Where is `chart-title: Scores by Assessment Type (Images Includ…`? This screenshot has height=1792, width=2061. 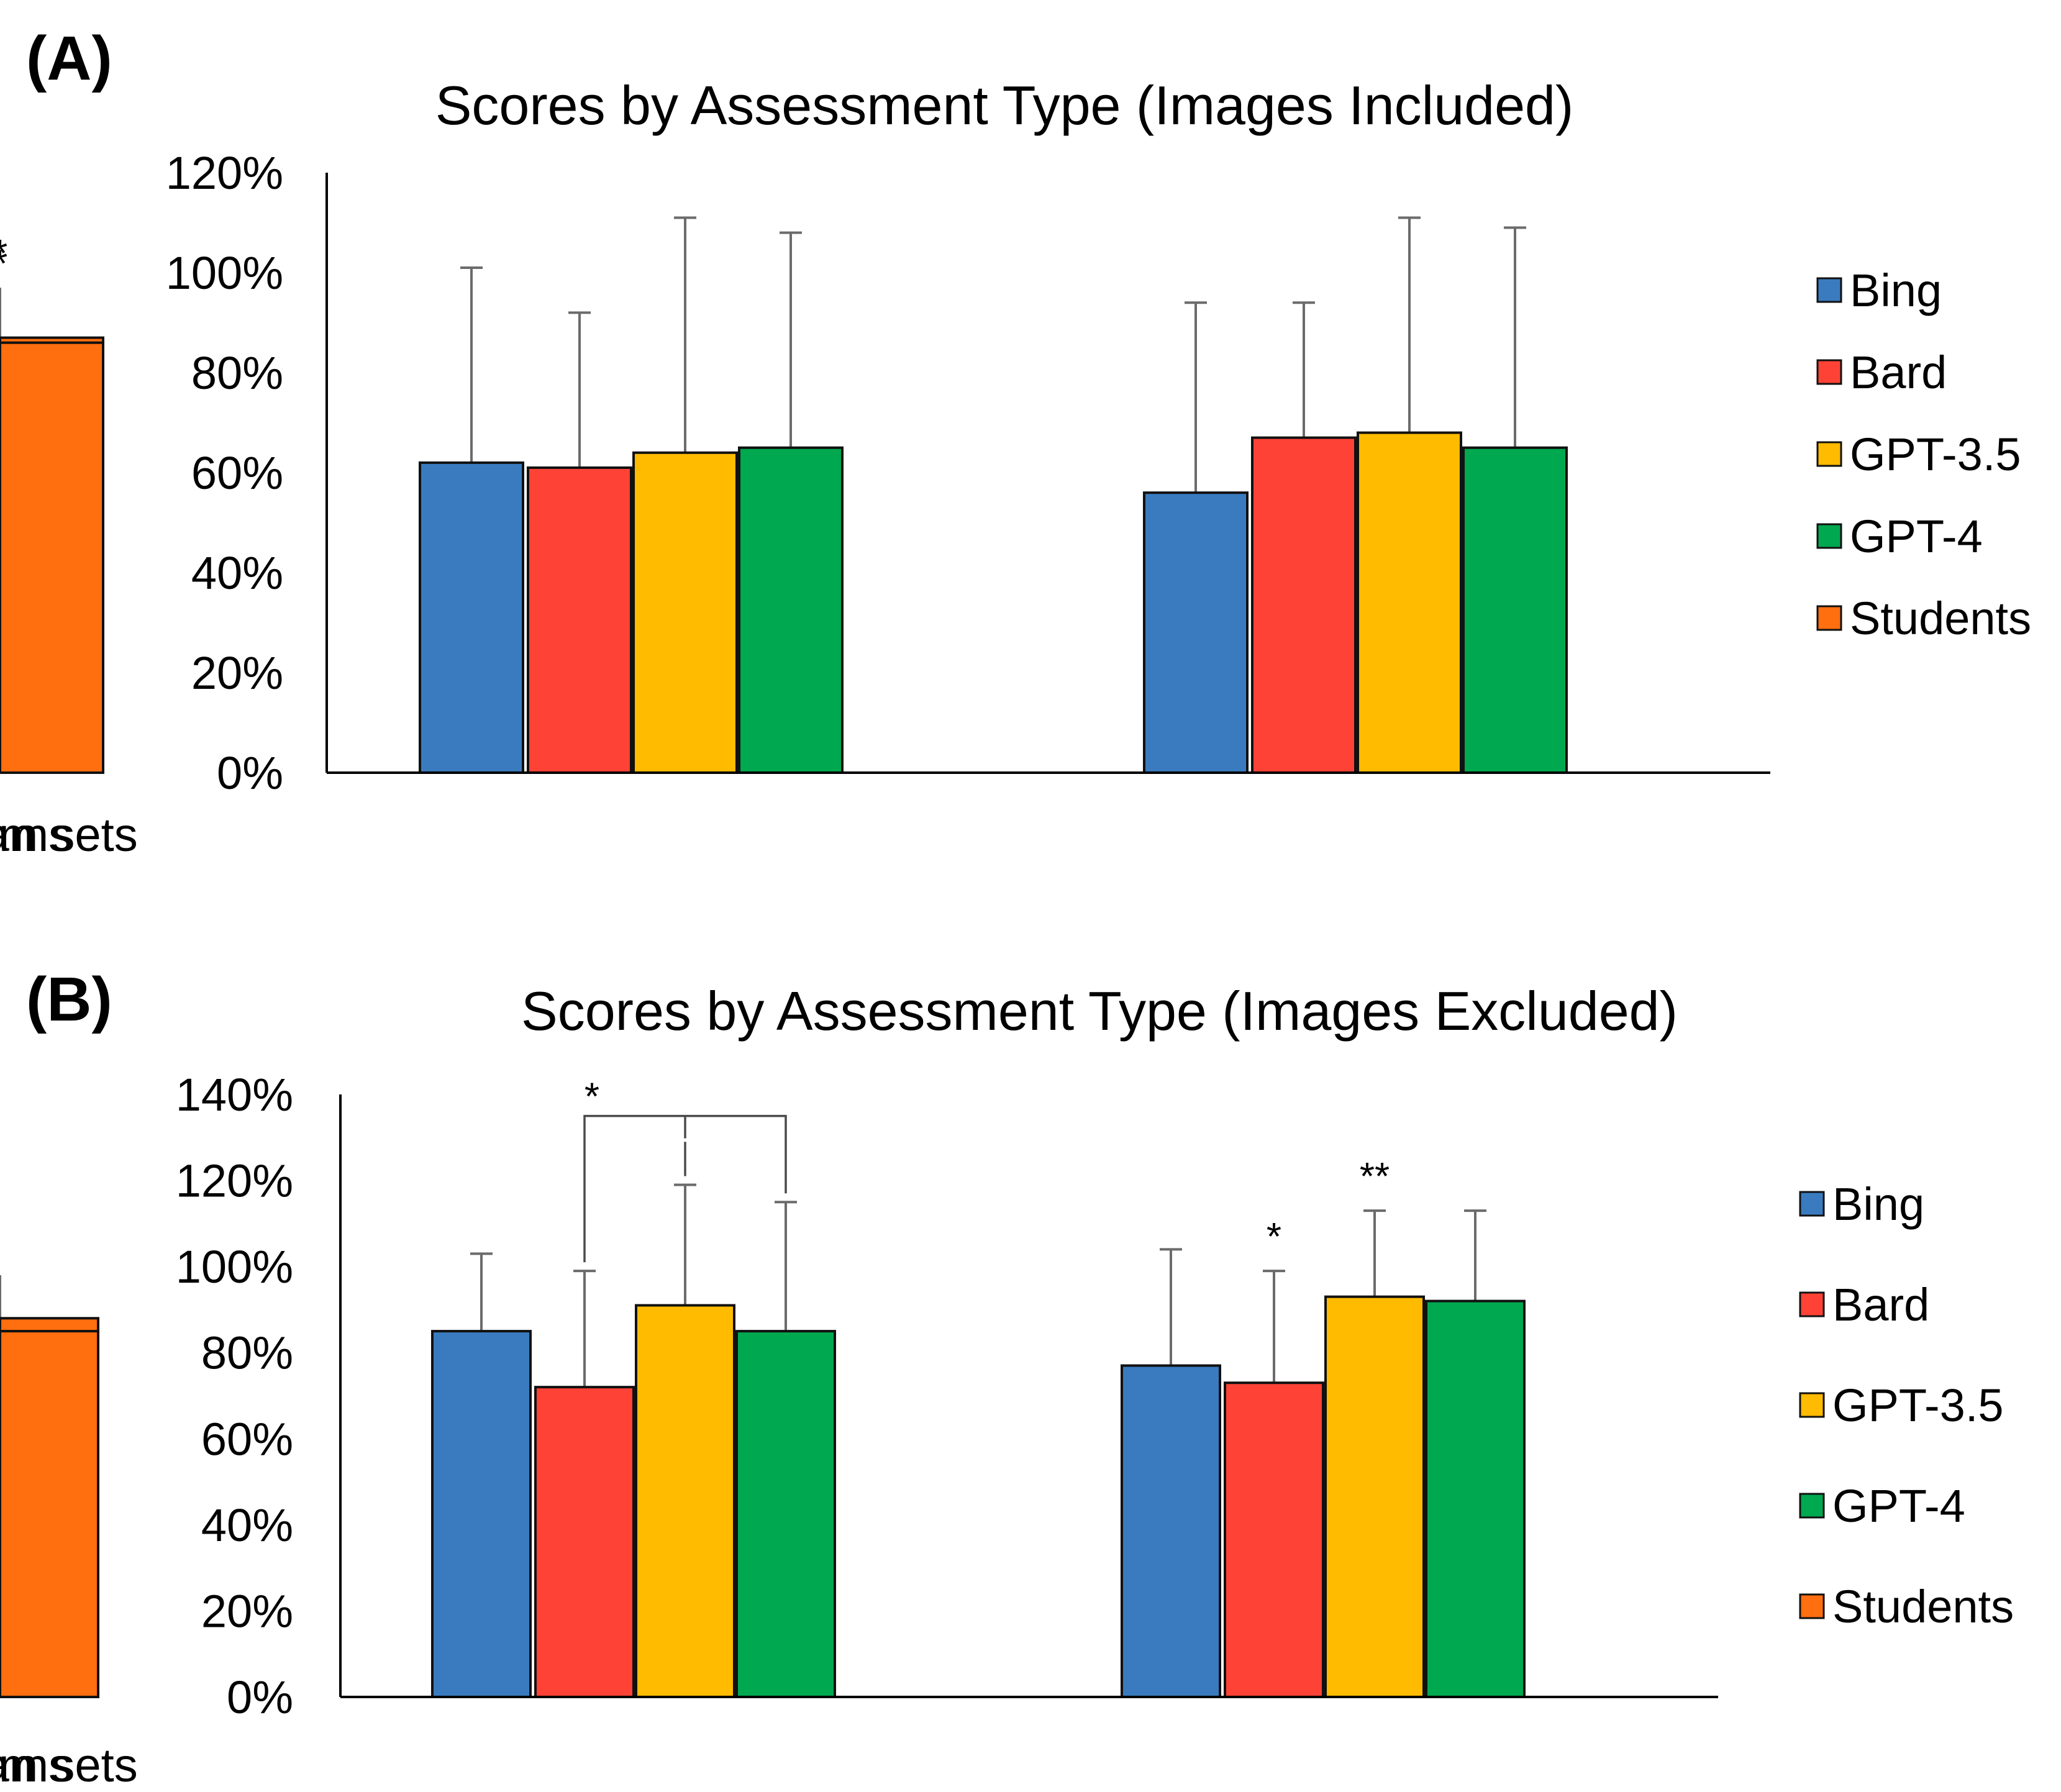 chart-title: Scores by Assessment Type (Images Includ… is located at coordinates (1004, 105).